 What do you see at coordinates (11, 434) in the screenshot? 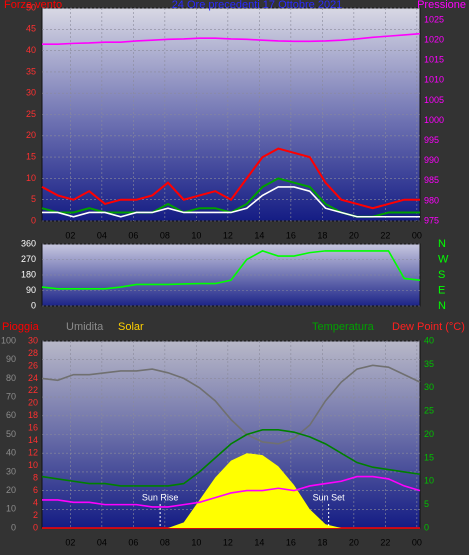
I see `y-tick-label: 50` at bounding box center [11, 434].